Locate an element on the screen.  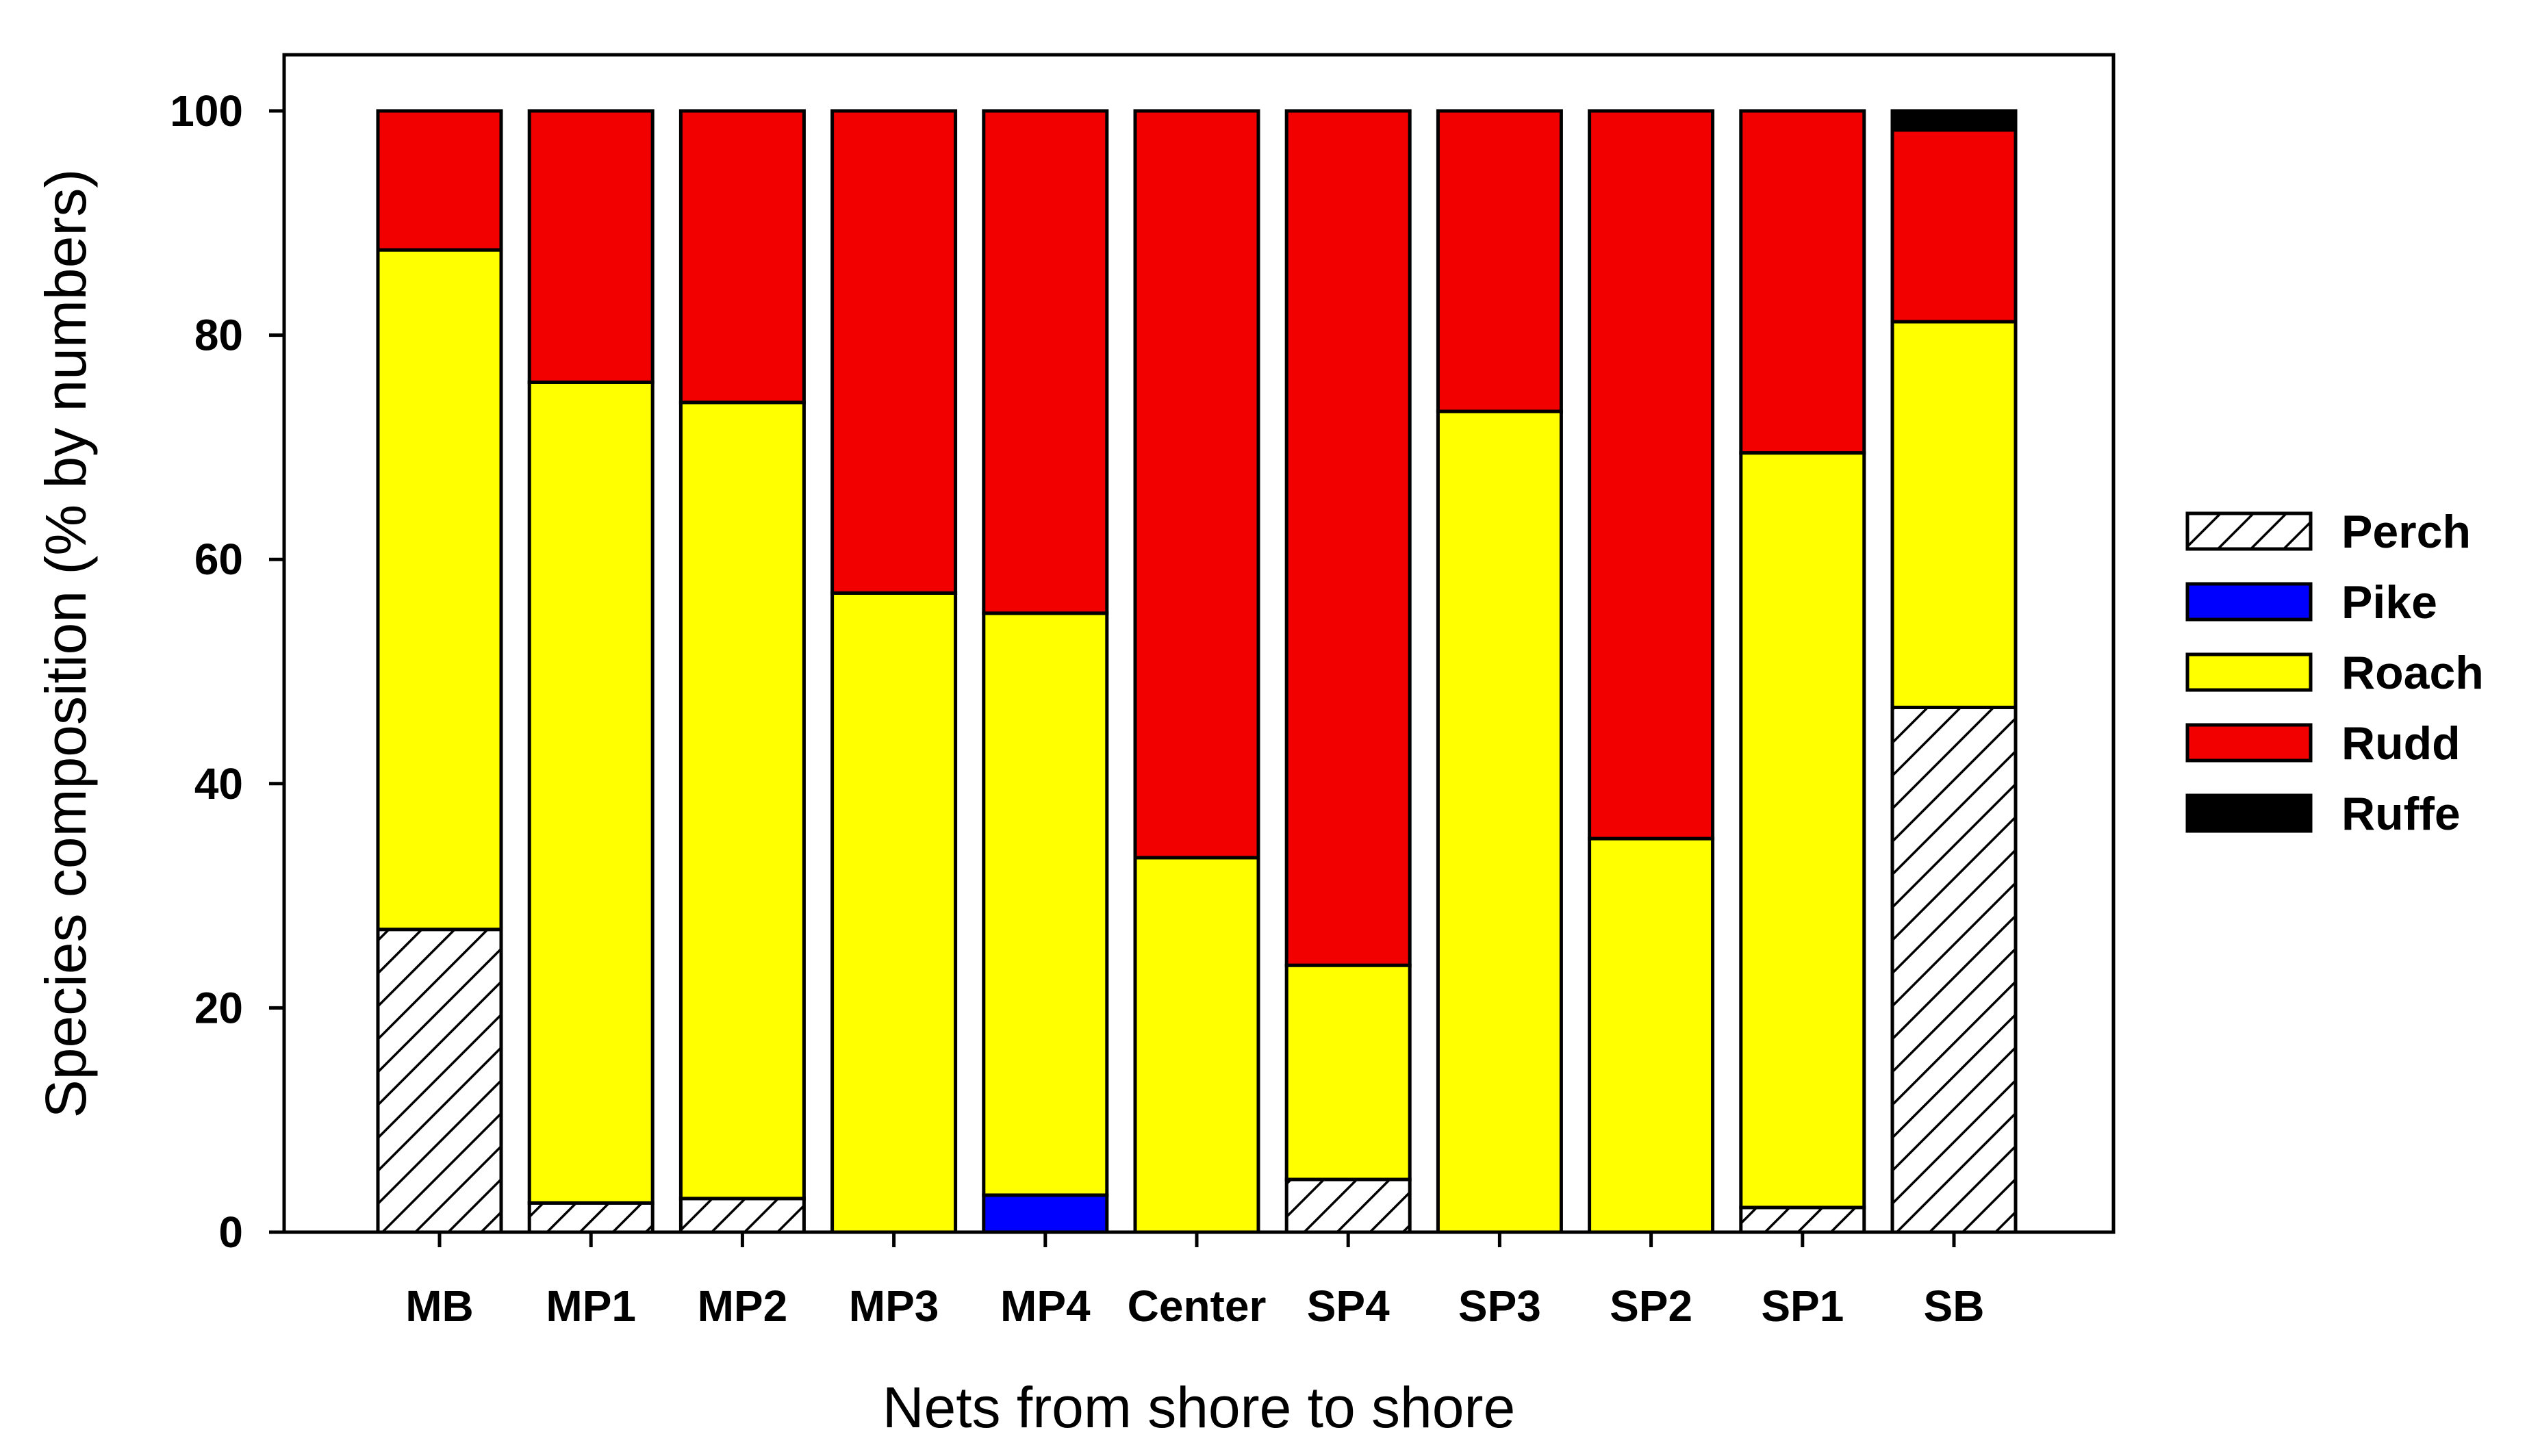
x-tick-label: SP2 is located at coordinates (1651, 1306).